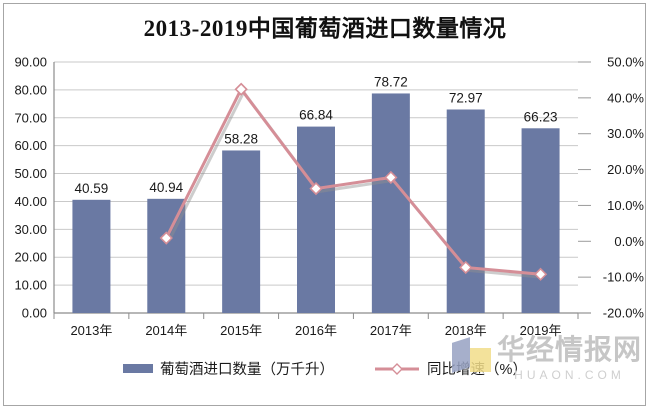 The image size is (650, 410). What do you see at coordinates (466, 97) in the screenshot?
I see `bar-value-label: 72.97` at bounding box center [466, 97].